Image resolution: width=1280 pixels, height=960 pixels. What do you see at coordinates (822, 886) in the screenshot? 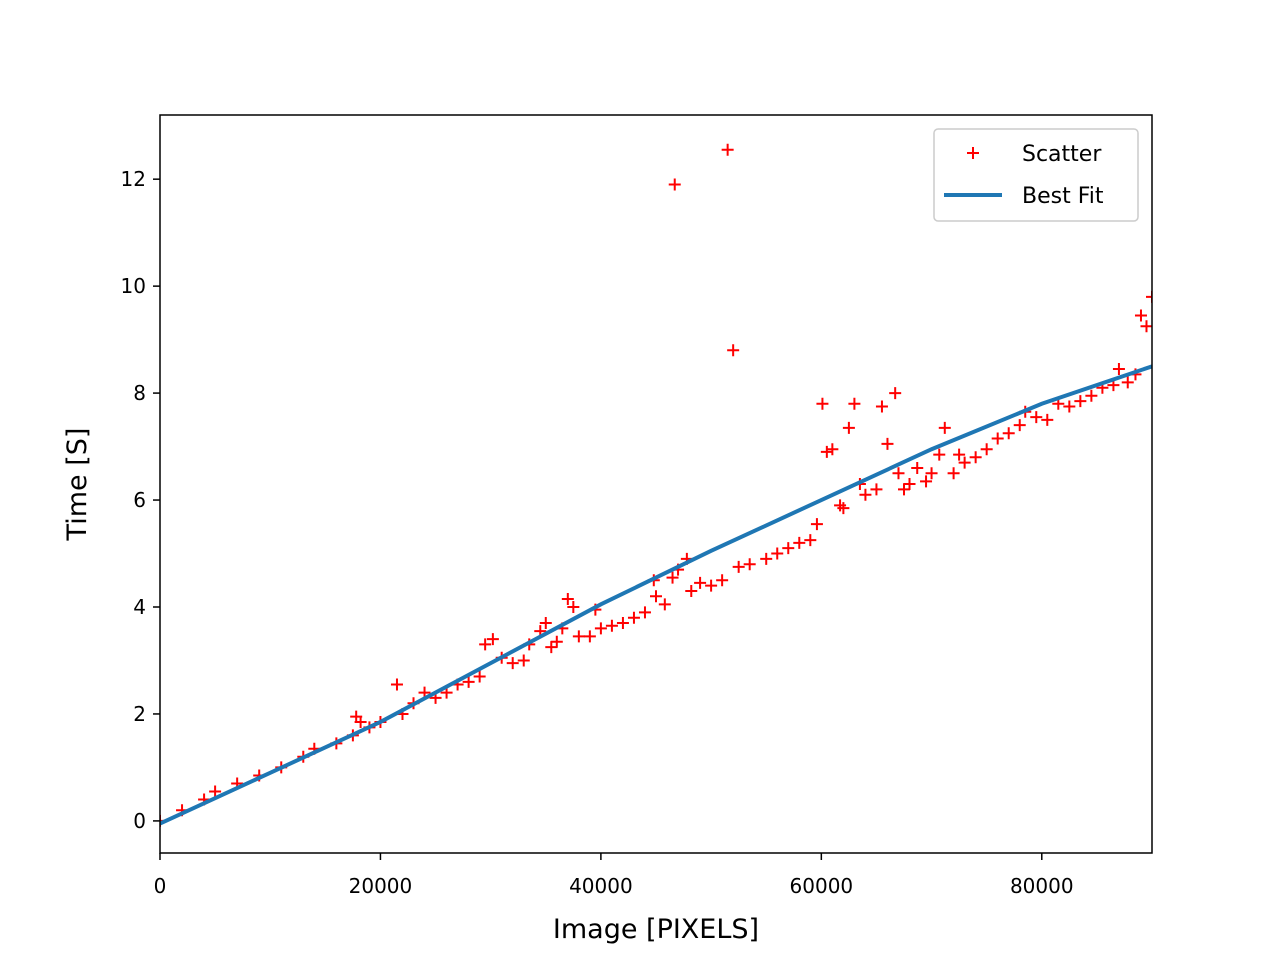
I see `x-tick-label: 60000` at bounding box center [822, 886].